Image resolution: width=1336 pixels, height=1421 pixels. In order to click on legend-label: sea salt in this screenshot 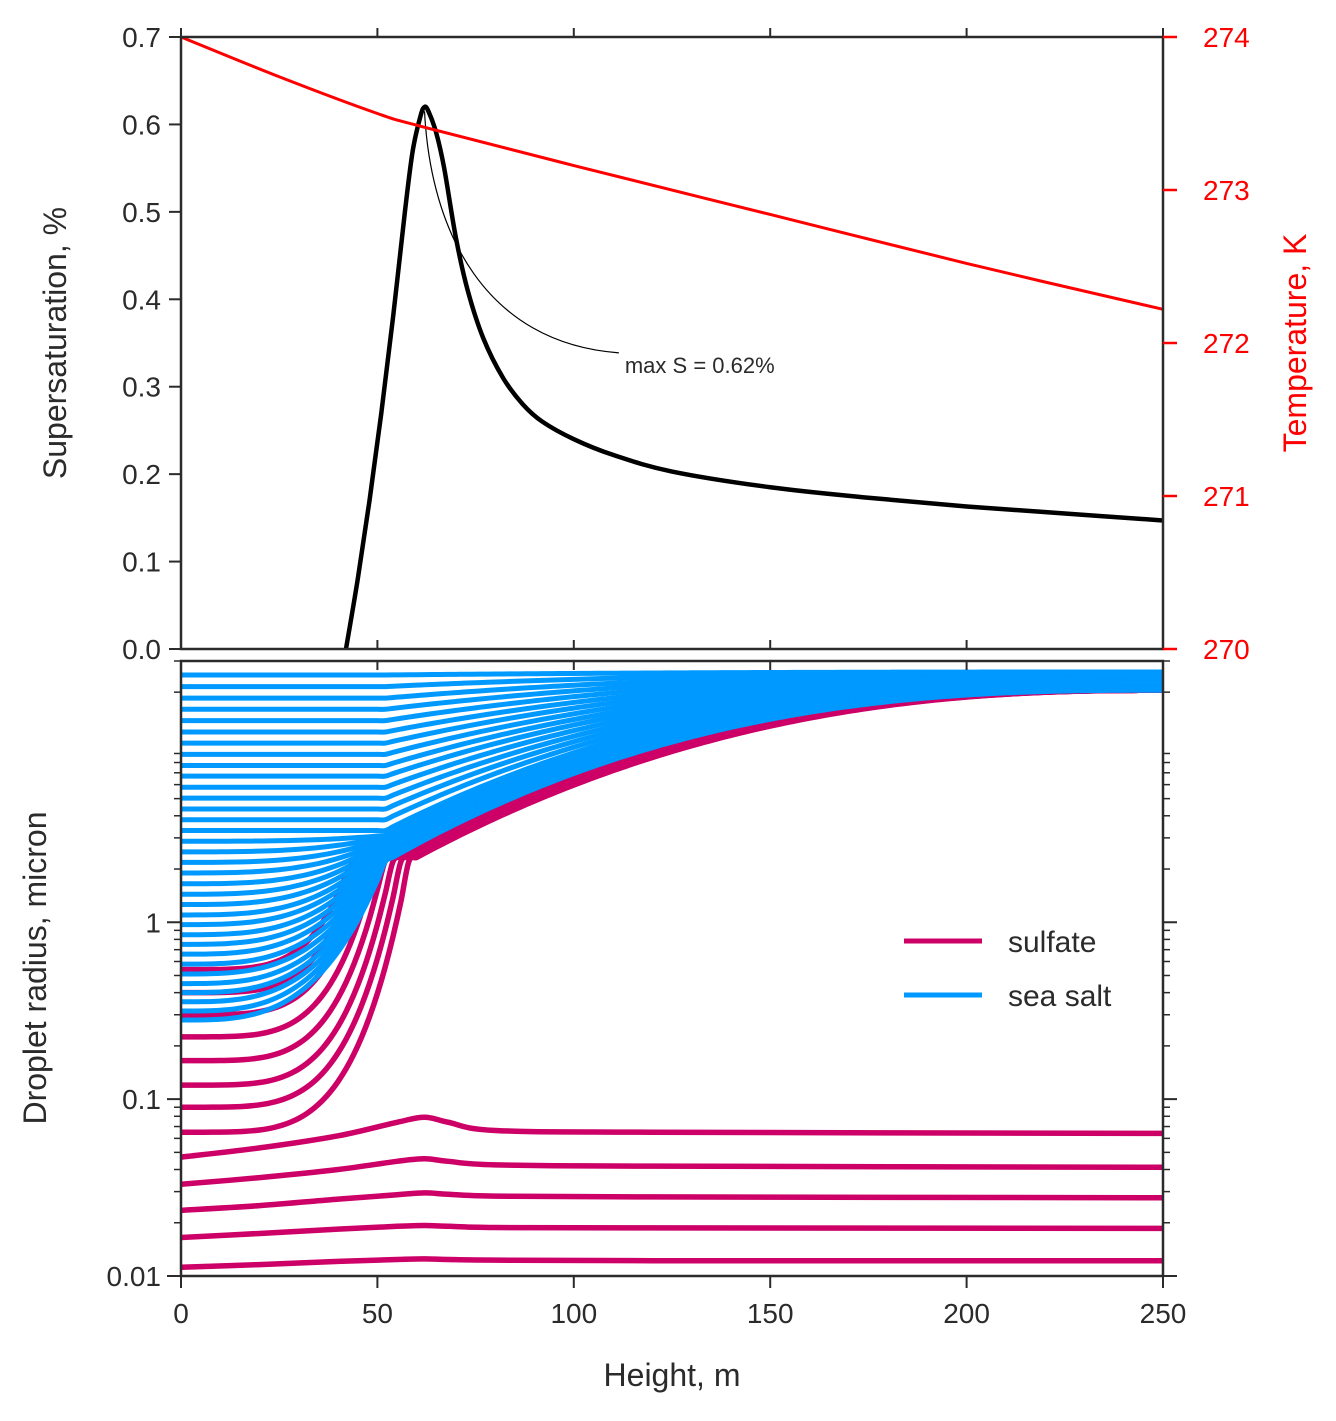, I will do `click(1060, 996)`.